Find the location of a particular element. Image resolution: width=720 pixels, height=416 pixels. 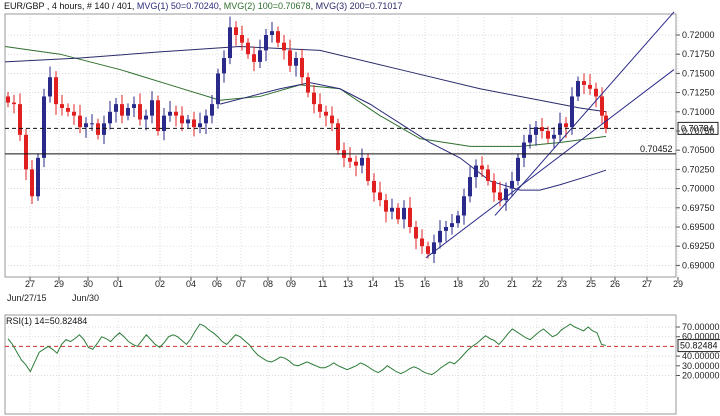

rsi-tick-label: 20.00000 is located at coordinates (701, 376).